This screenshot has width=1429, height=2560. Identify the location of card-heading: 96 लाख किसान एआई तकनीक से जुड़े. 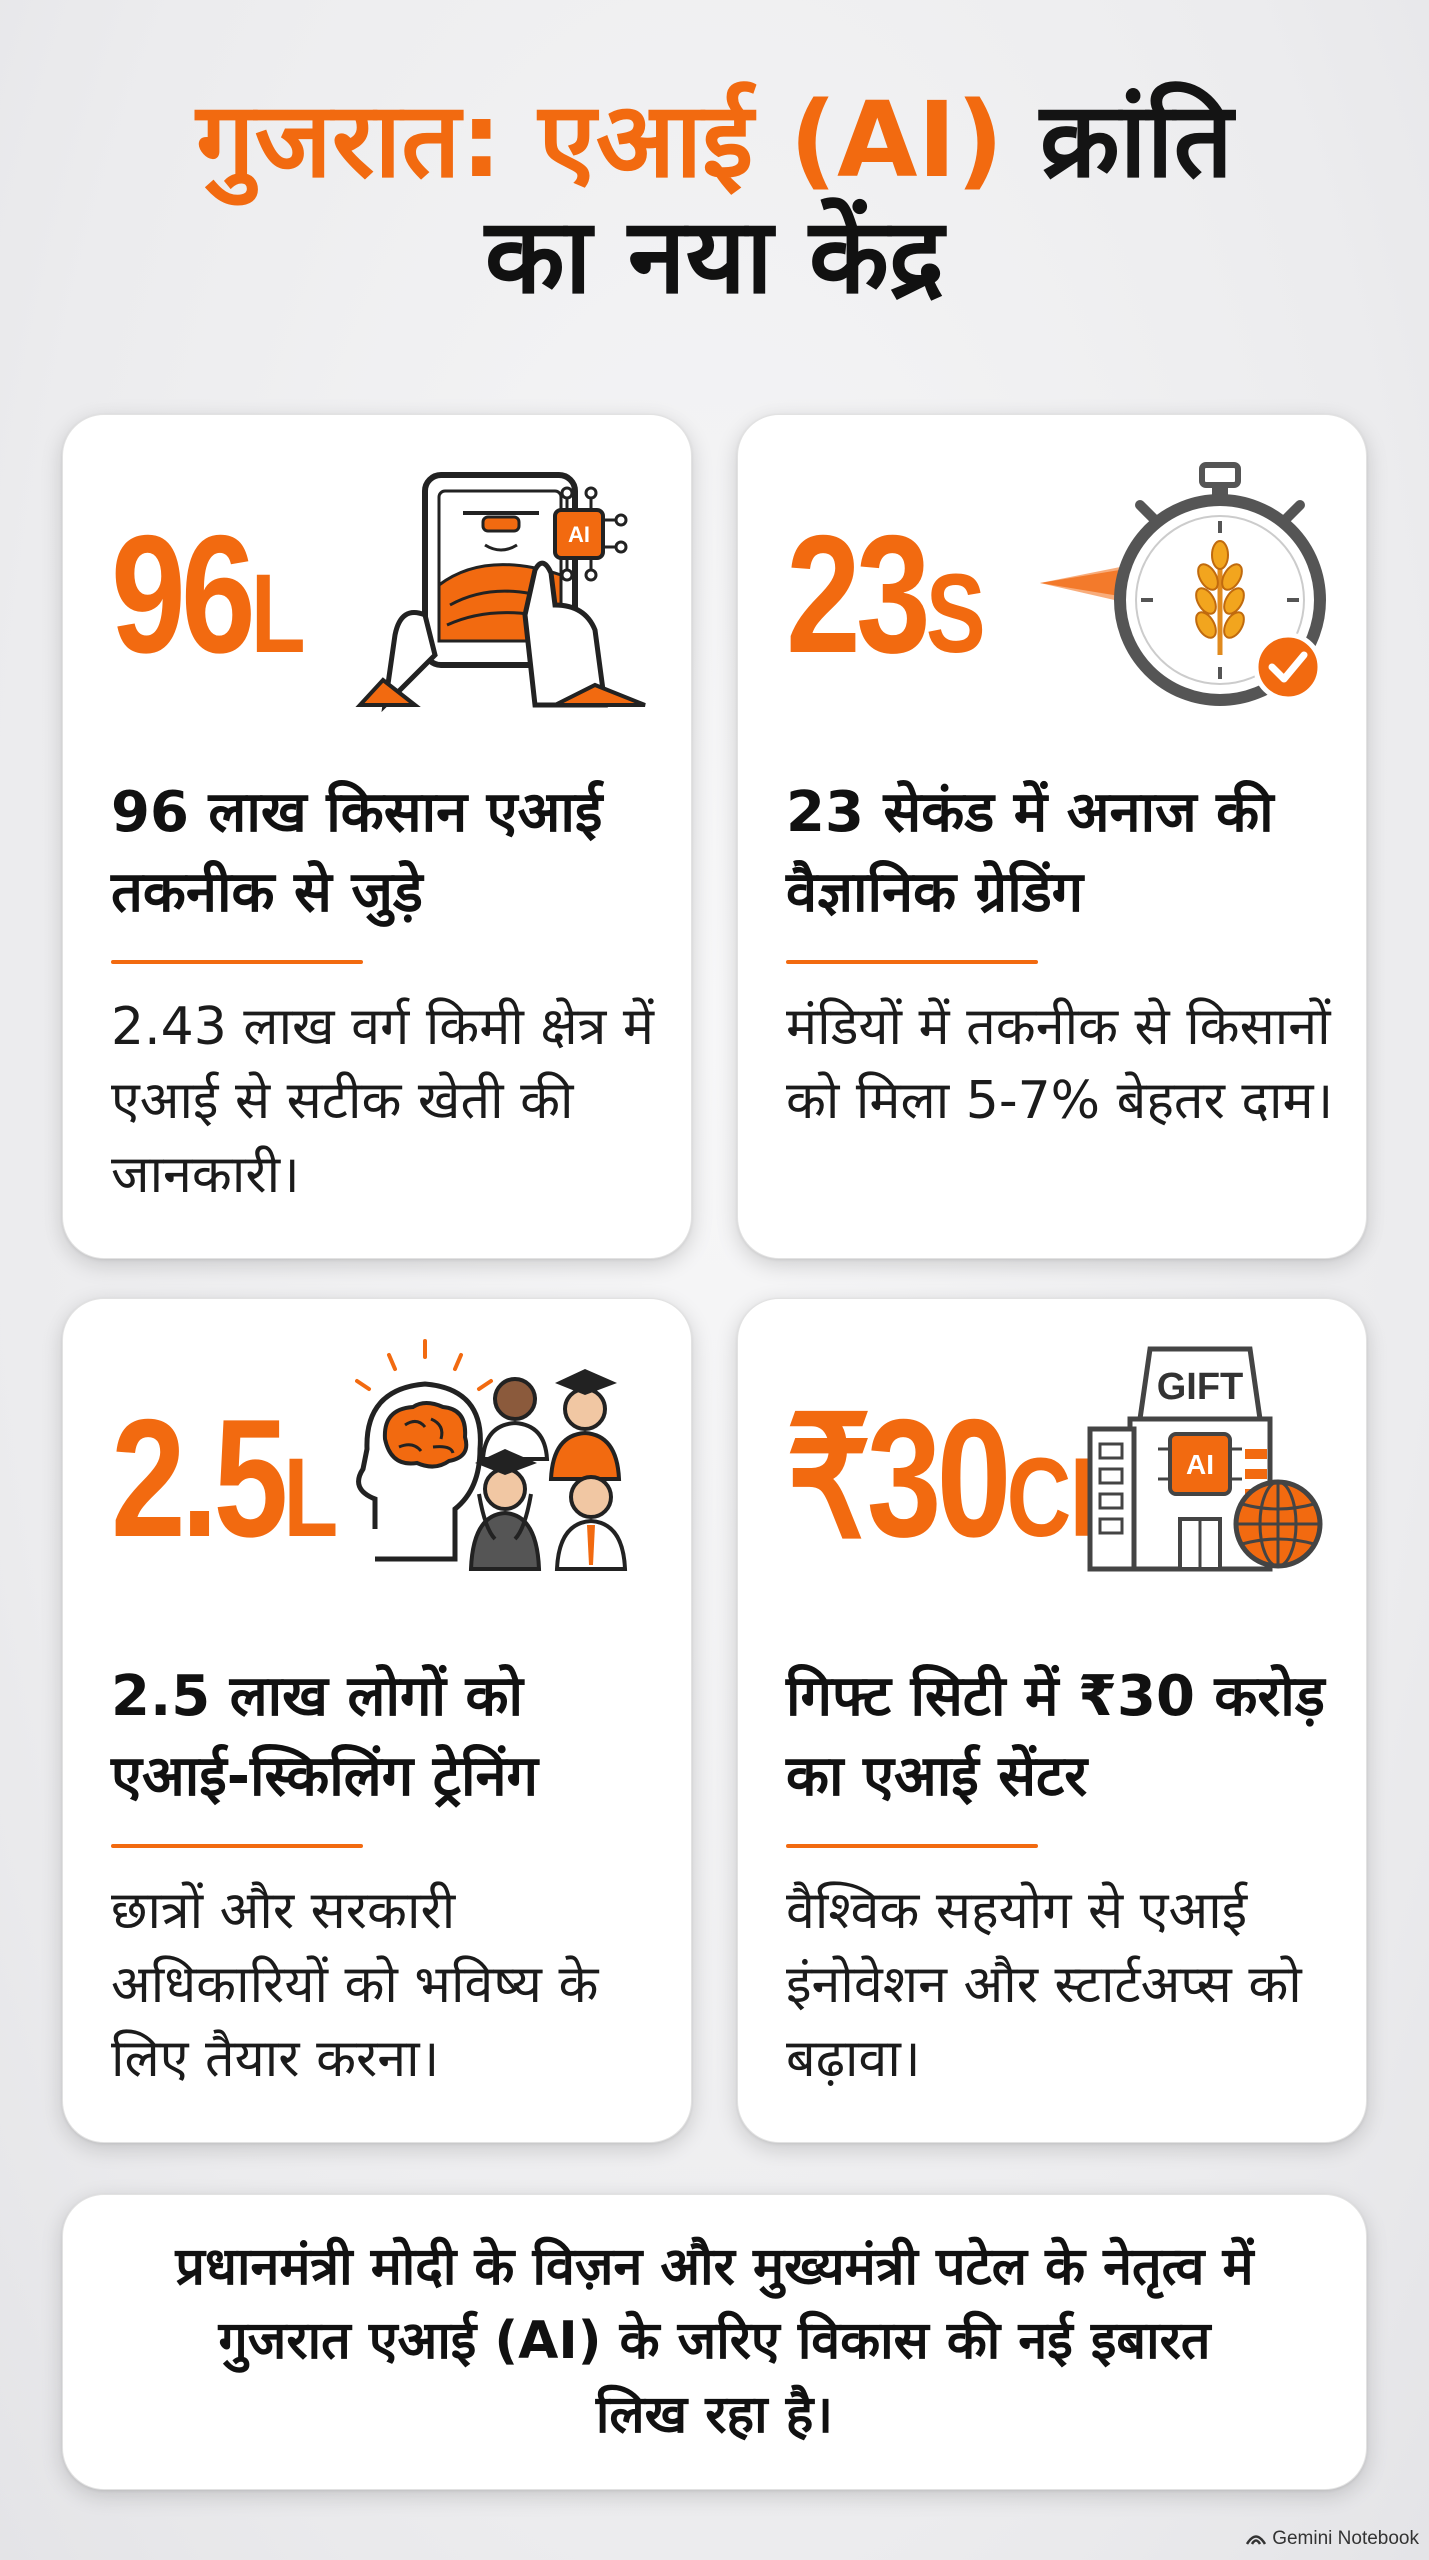
(357, 852).